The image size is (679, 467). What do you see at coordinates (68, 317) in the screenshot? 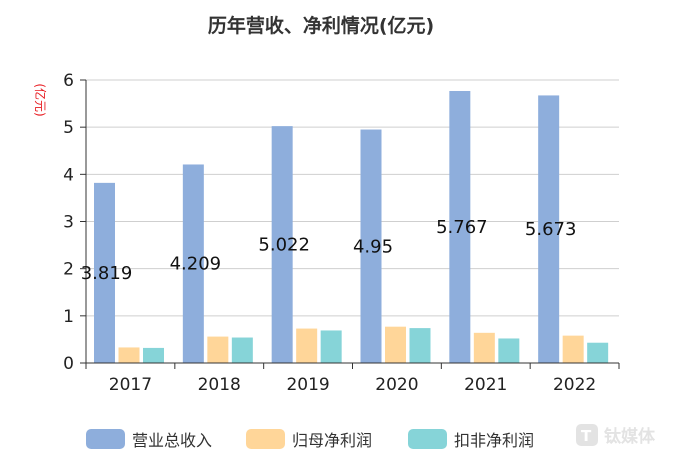
I see `y-tick-label: 1` at bounding box center [68, 317].